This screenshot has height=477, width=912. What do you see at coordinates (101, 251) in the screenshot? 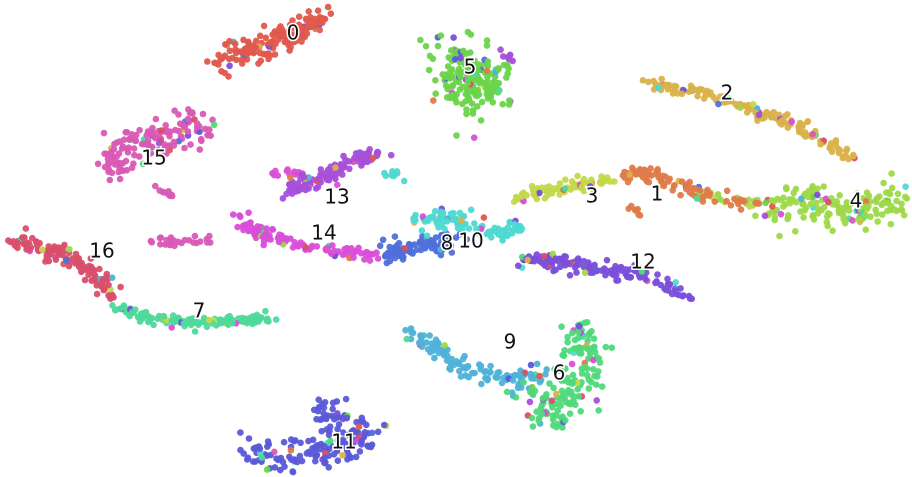
I see `cluster-label-16: 16` at bounding box center [101, 251].